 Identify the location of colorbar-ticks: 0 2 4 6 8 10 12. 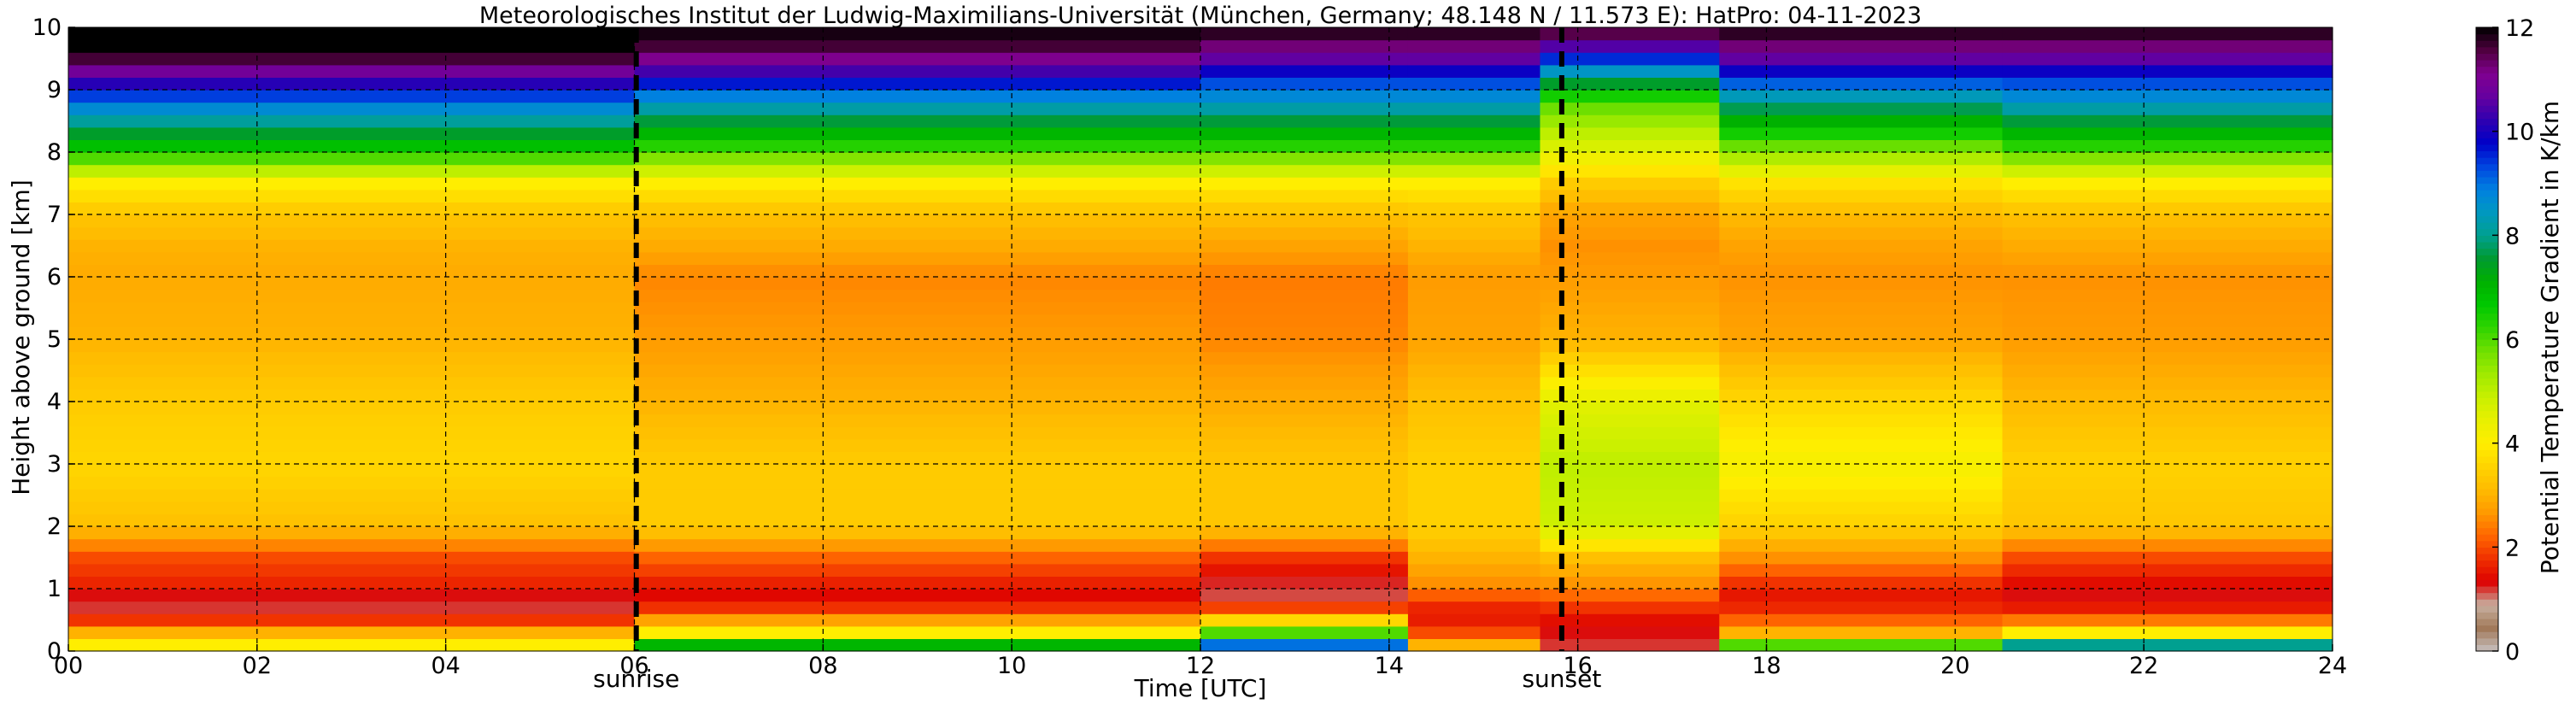
(2513, 340).